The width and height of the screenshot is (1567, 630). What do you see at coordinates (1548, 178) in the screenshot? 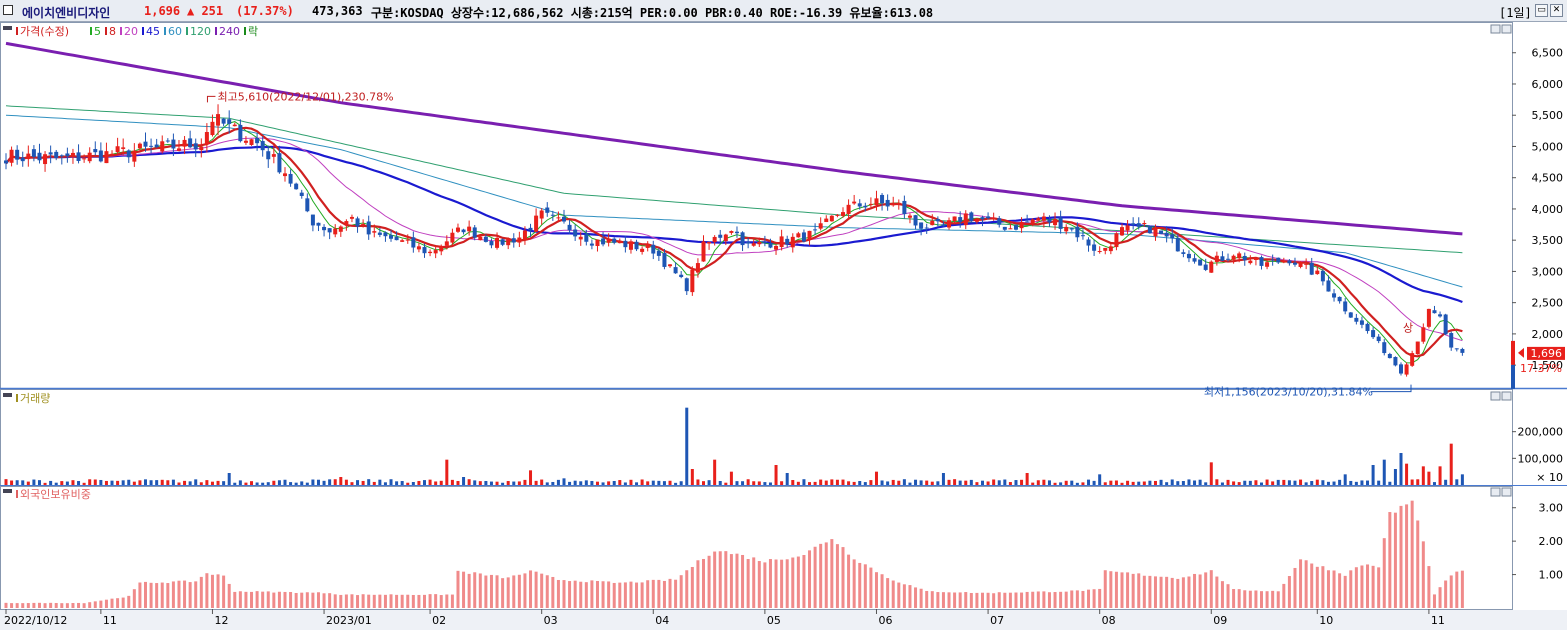
I see `price-y-tick-label: 4,500` at bounding box center [1548, 178].